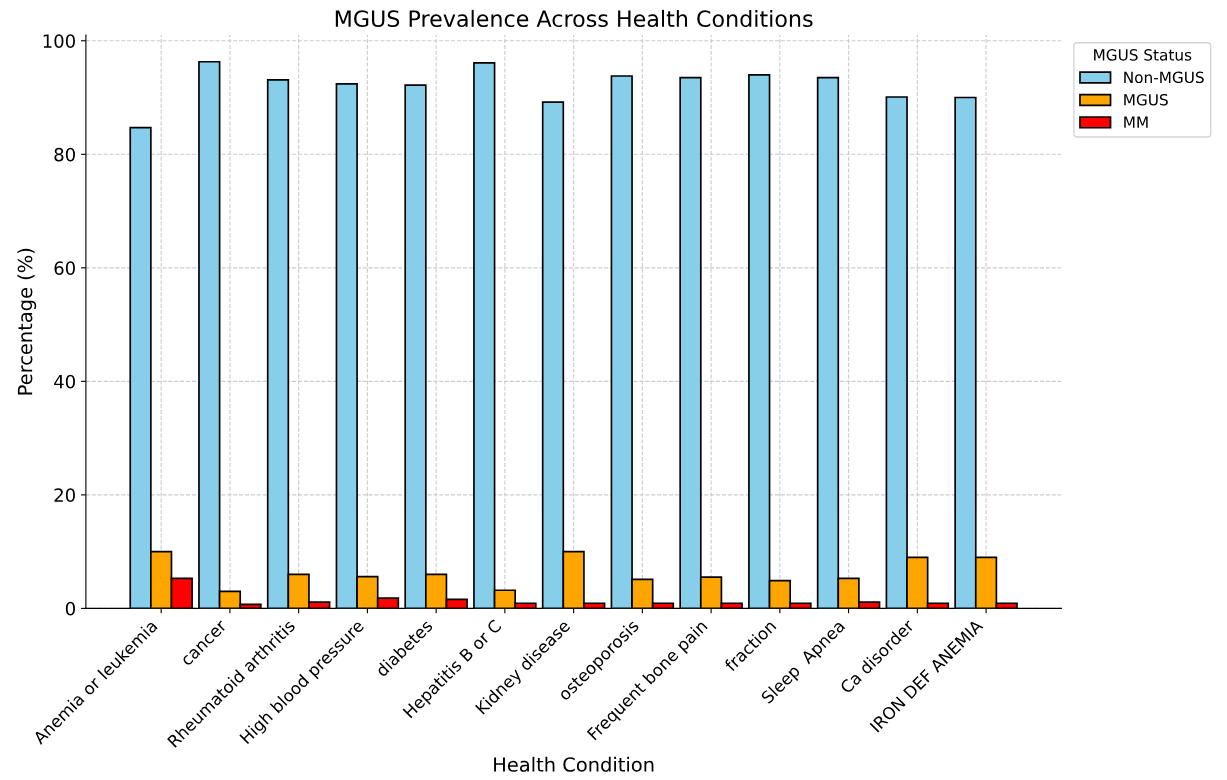  I want to click on y-tick-label: 20, so click(64, 495).